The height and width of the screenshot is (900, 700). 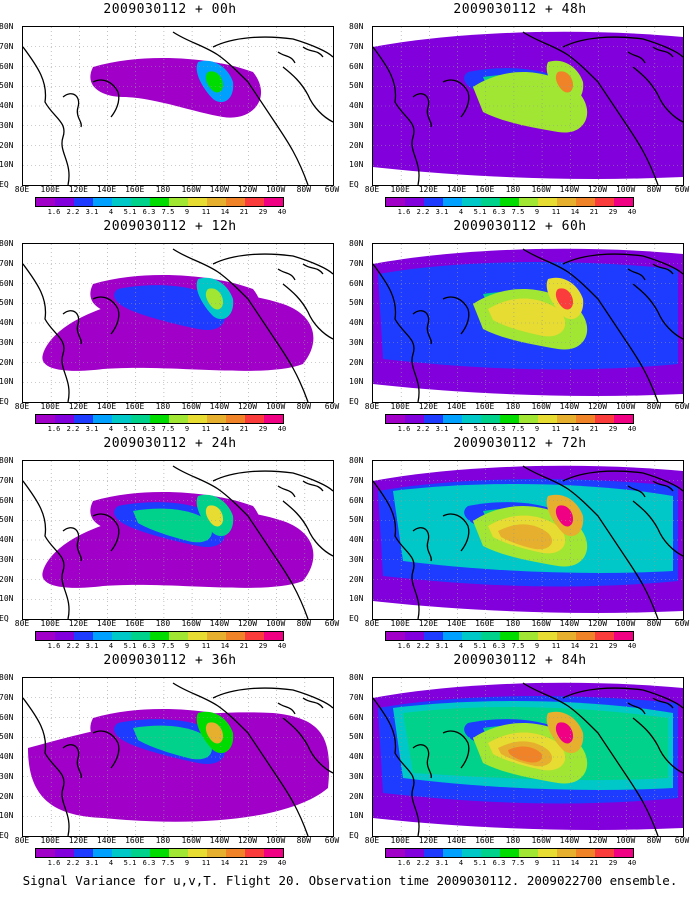 I want to click on latitude-label: 10N, so click(x=7, y=816).